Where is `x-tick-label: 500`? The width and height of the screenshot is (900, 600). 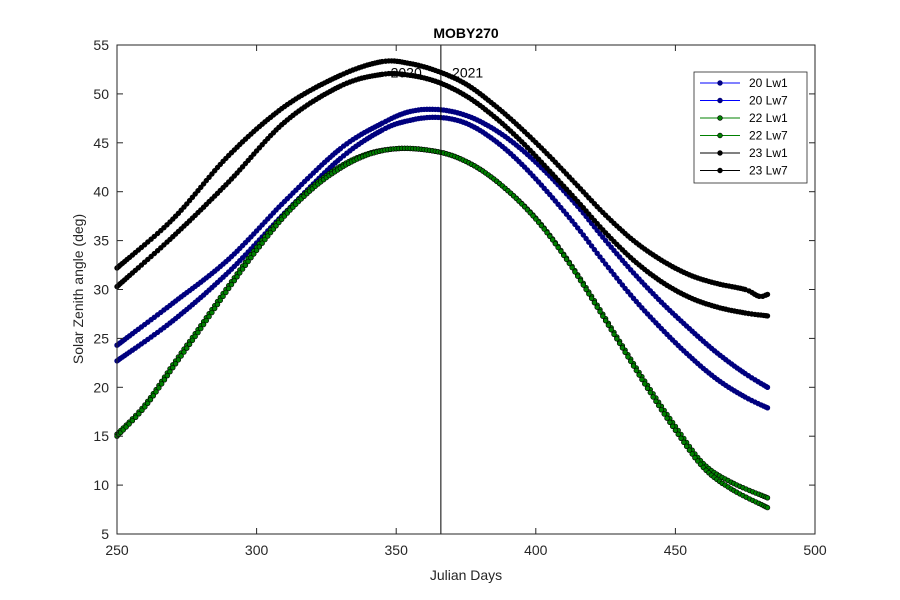
x-tick-label: 500 is located at coordinates (815, 550).